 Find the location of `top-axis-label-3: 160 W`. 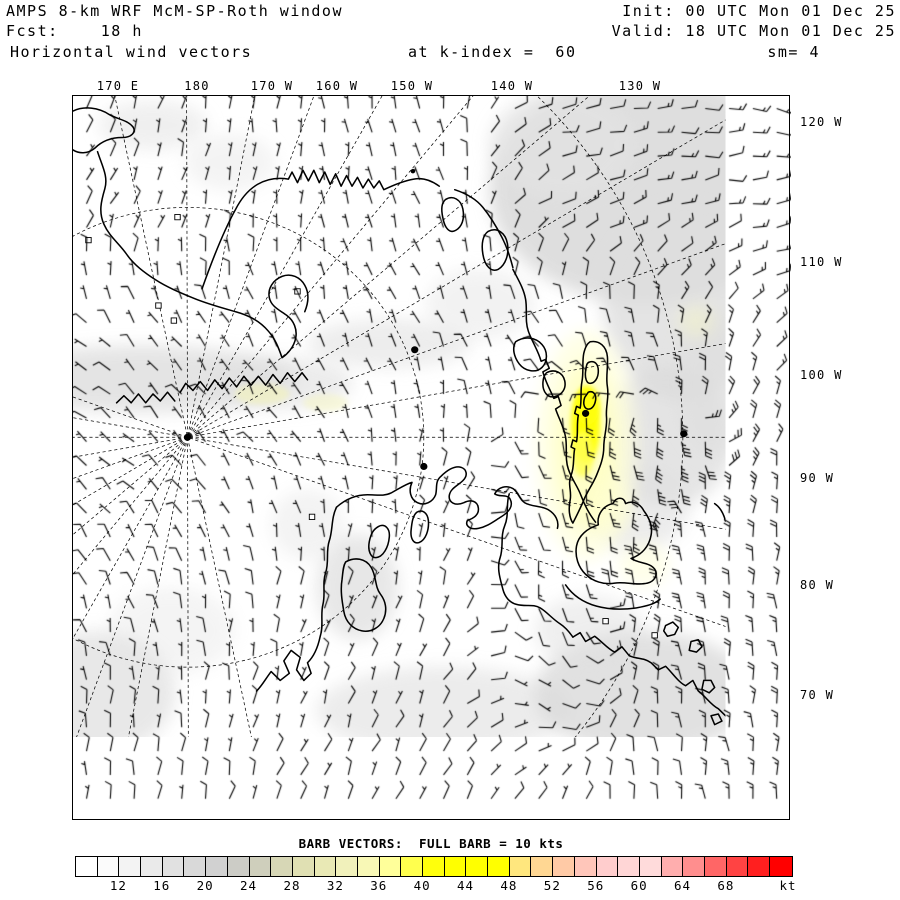

top-axis-label-3: 160 W is located at coordinates (337, 86).